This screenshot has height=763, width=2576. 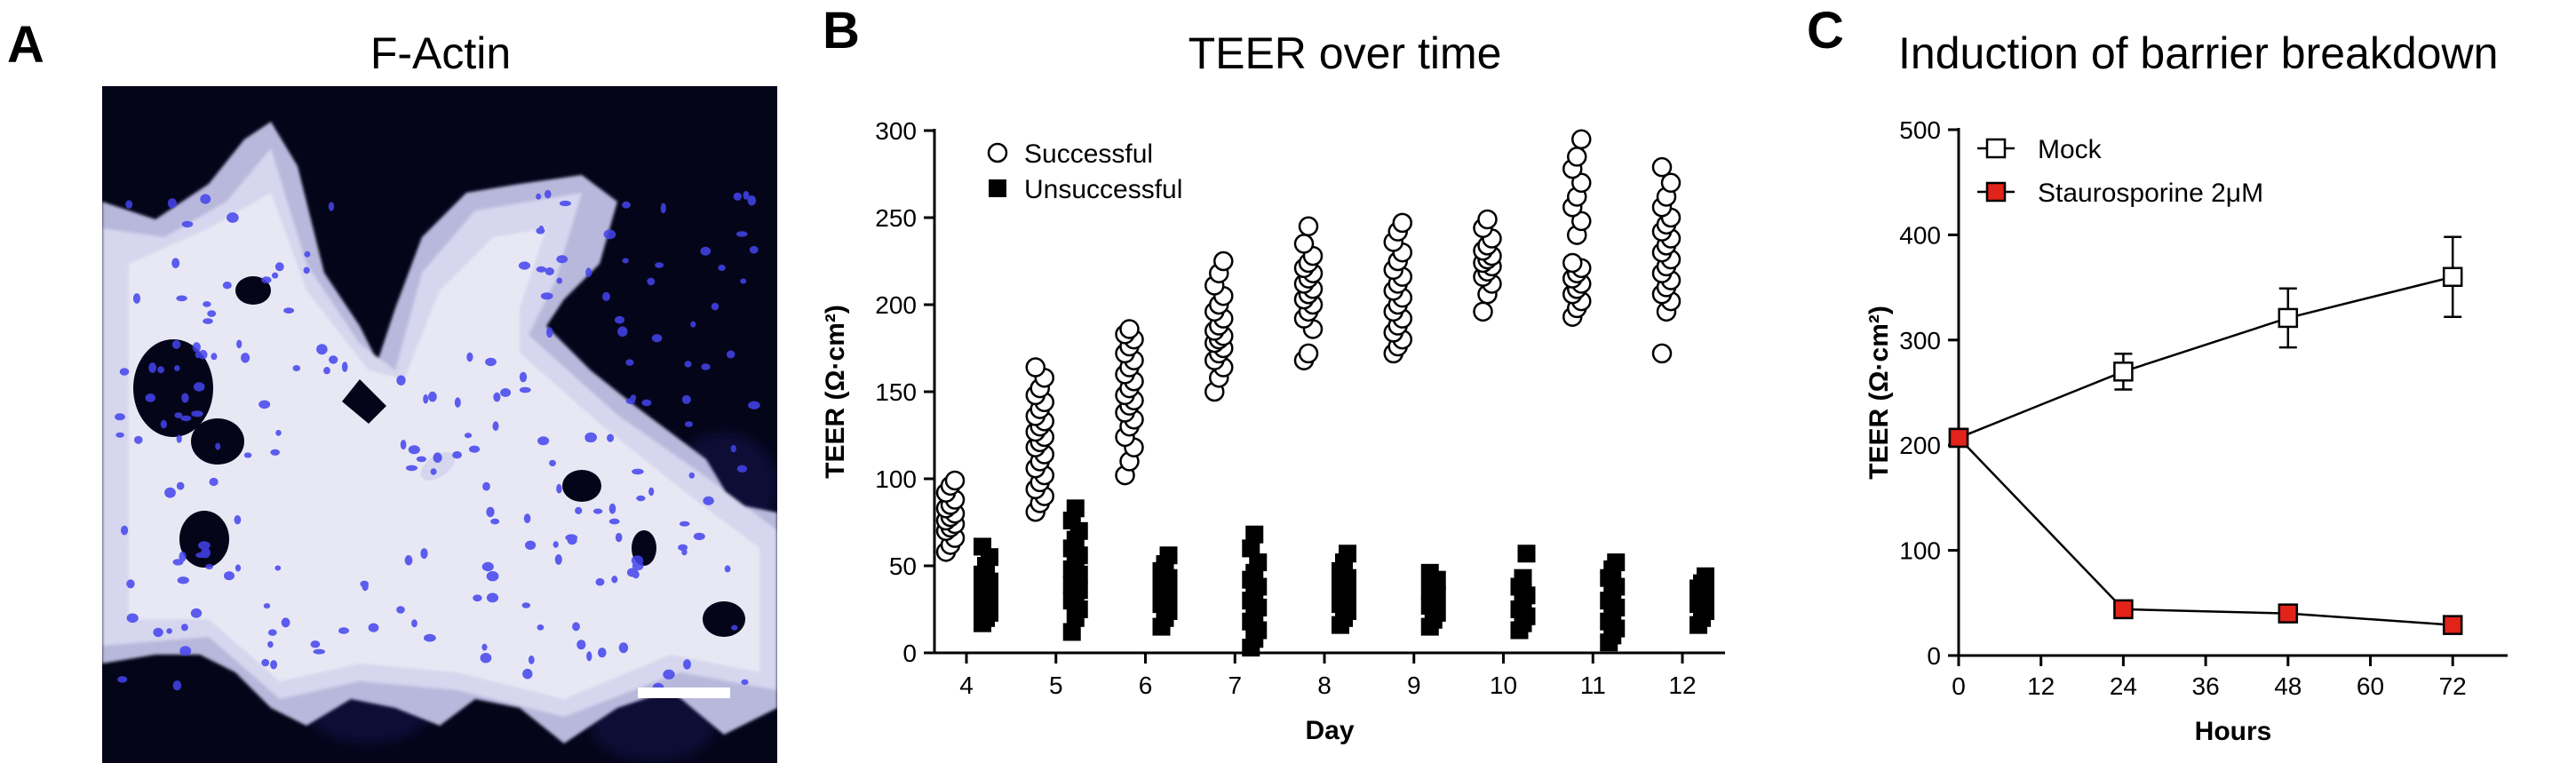 I want to click on panel-b-title: TEER over time, so click(x=1345, y=53).